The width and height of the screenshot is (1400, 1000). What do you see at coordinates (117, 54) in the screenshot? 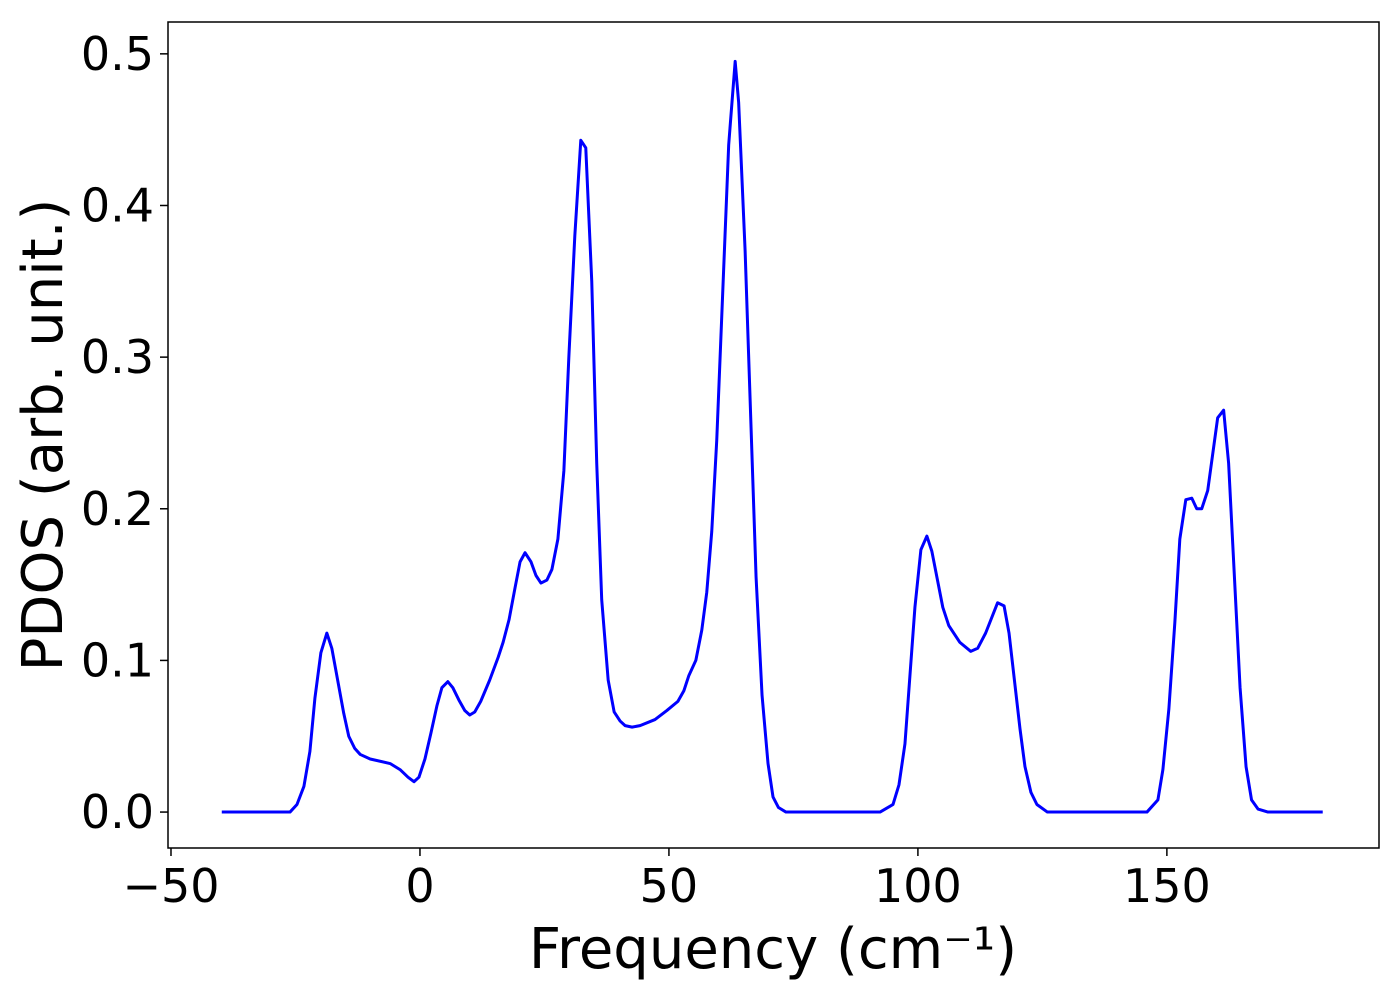
I see `y-tick-label: 0.5` at bounding box center [117, 54].